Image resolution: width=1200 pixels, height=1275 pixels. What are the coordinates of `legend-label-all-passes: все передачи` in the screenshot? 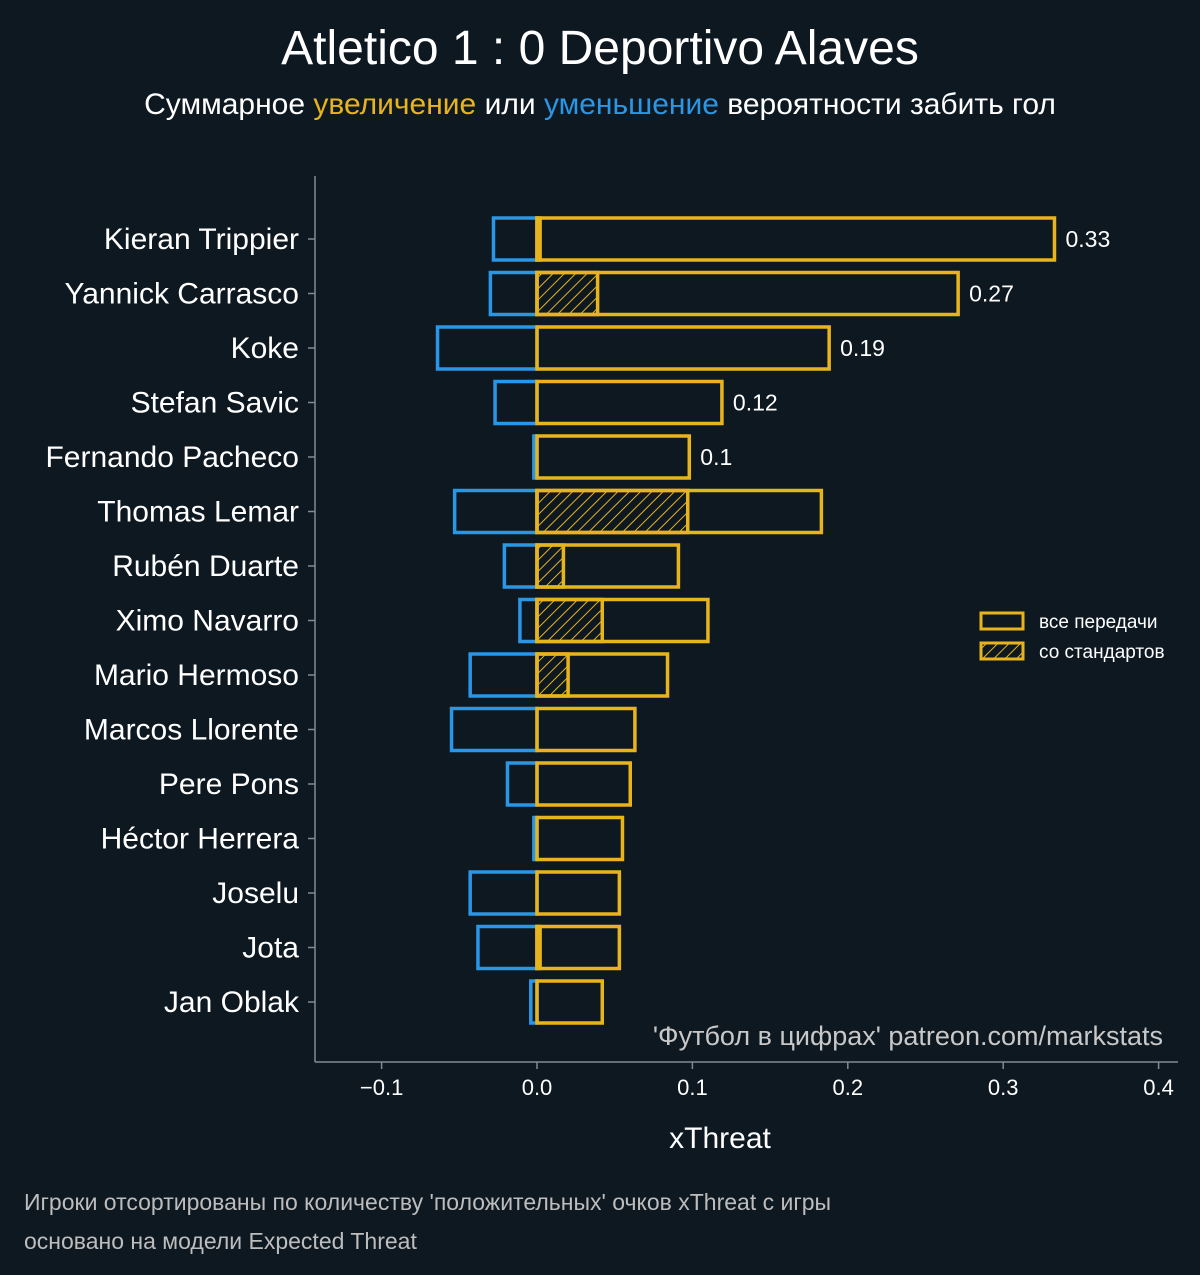 It's located at (1098, 622).